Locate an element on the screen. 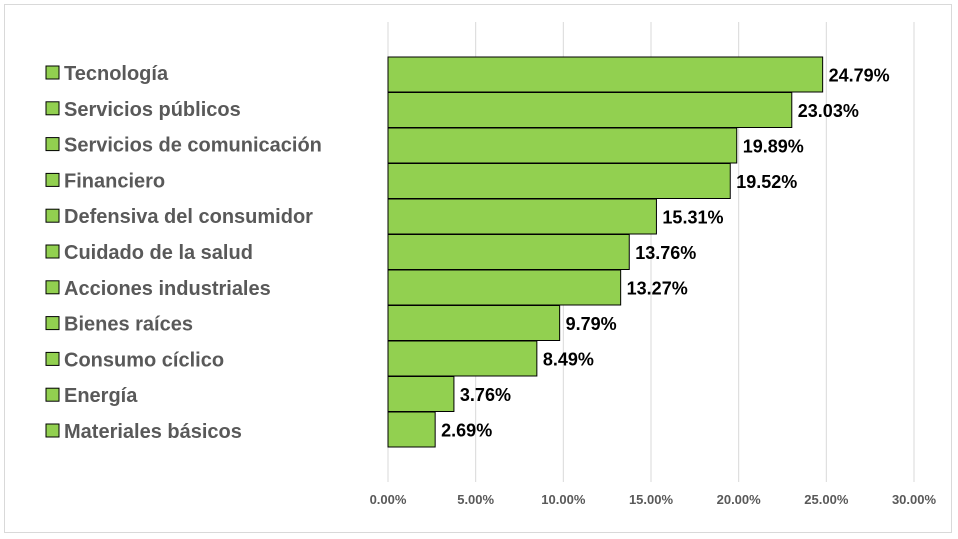 The image size is (958, 539). legend-label: Defensiva del consumidor is located at coordinates (188, 217).